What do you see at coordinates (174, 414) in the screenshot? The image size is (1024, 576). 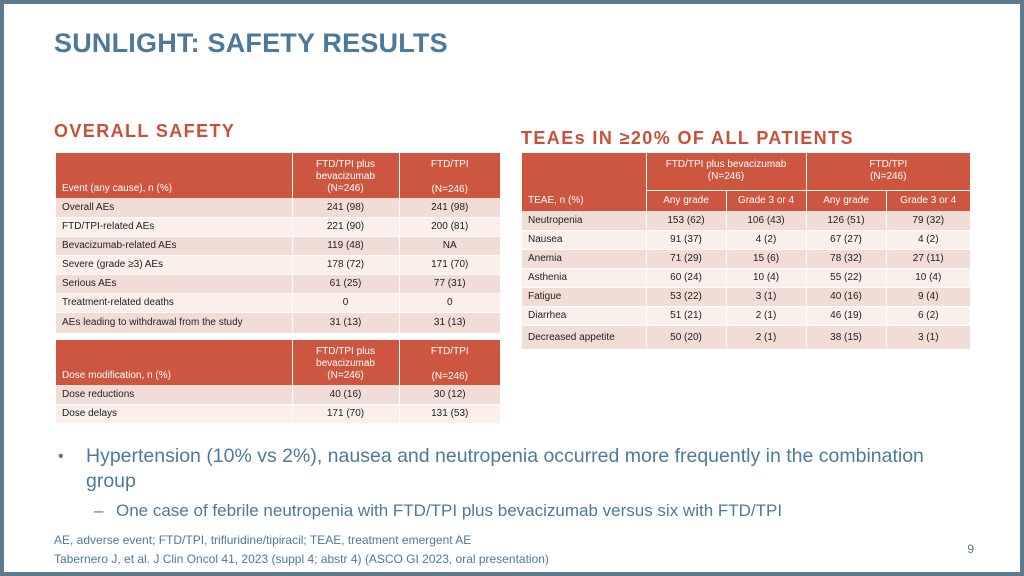 I see `row-label: Dose delays` at bounding box center [174, 414].